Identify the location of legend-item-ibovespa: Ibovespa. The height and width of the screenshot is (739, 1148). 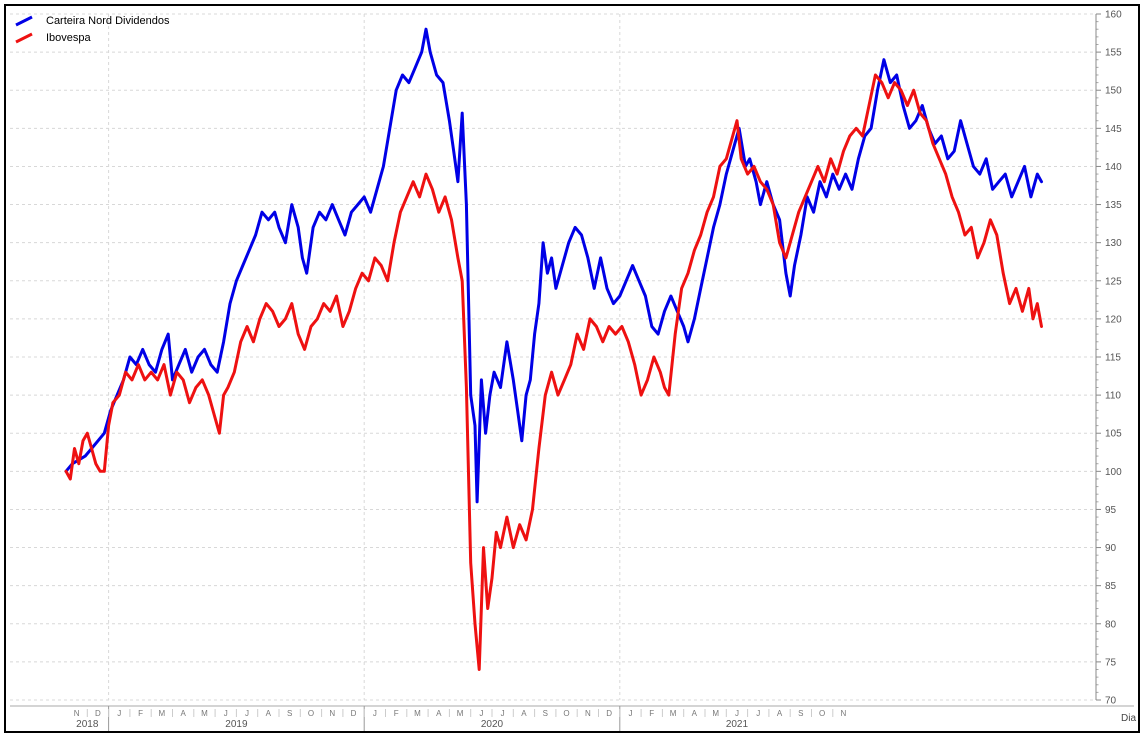
(92, 37).